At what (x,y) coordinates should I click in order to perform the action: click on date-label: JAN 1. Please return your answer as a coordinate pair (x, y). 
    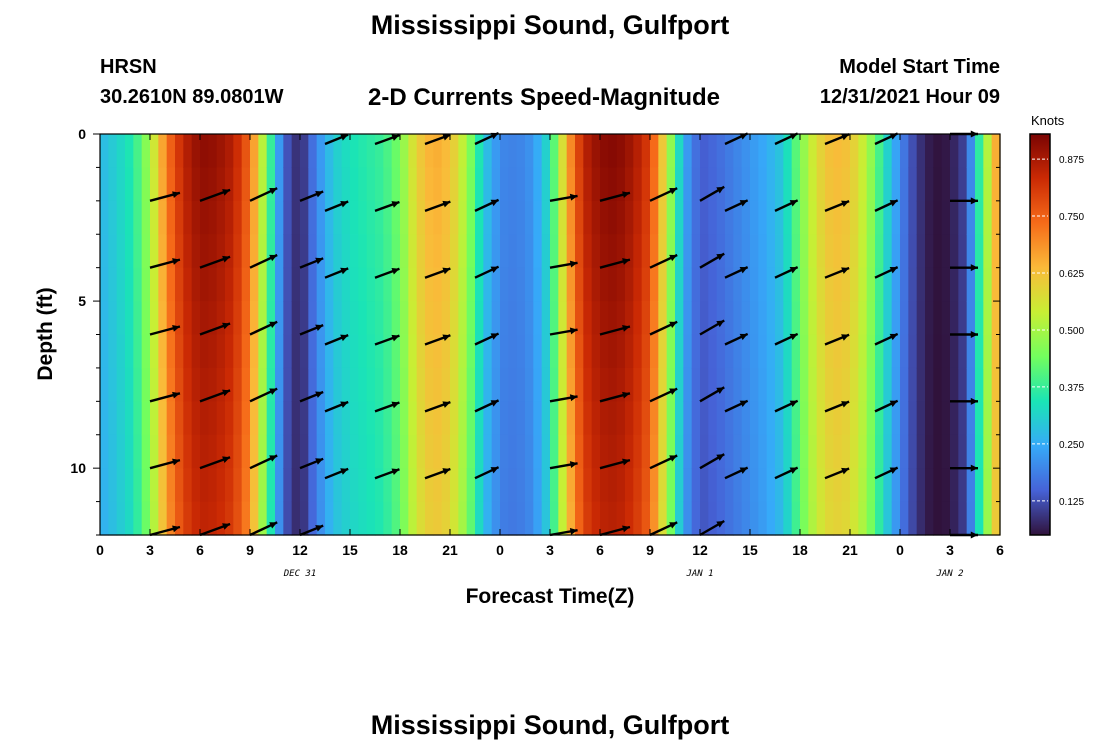
    Looking at the image, I should click on (699, 574).